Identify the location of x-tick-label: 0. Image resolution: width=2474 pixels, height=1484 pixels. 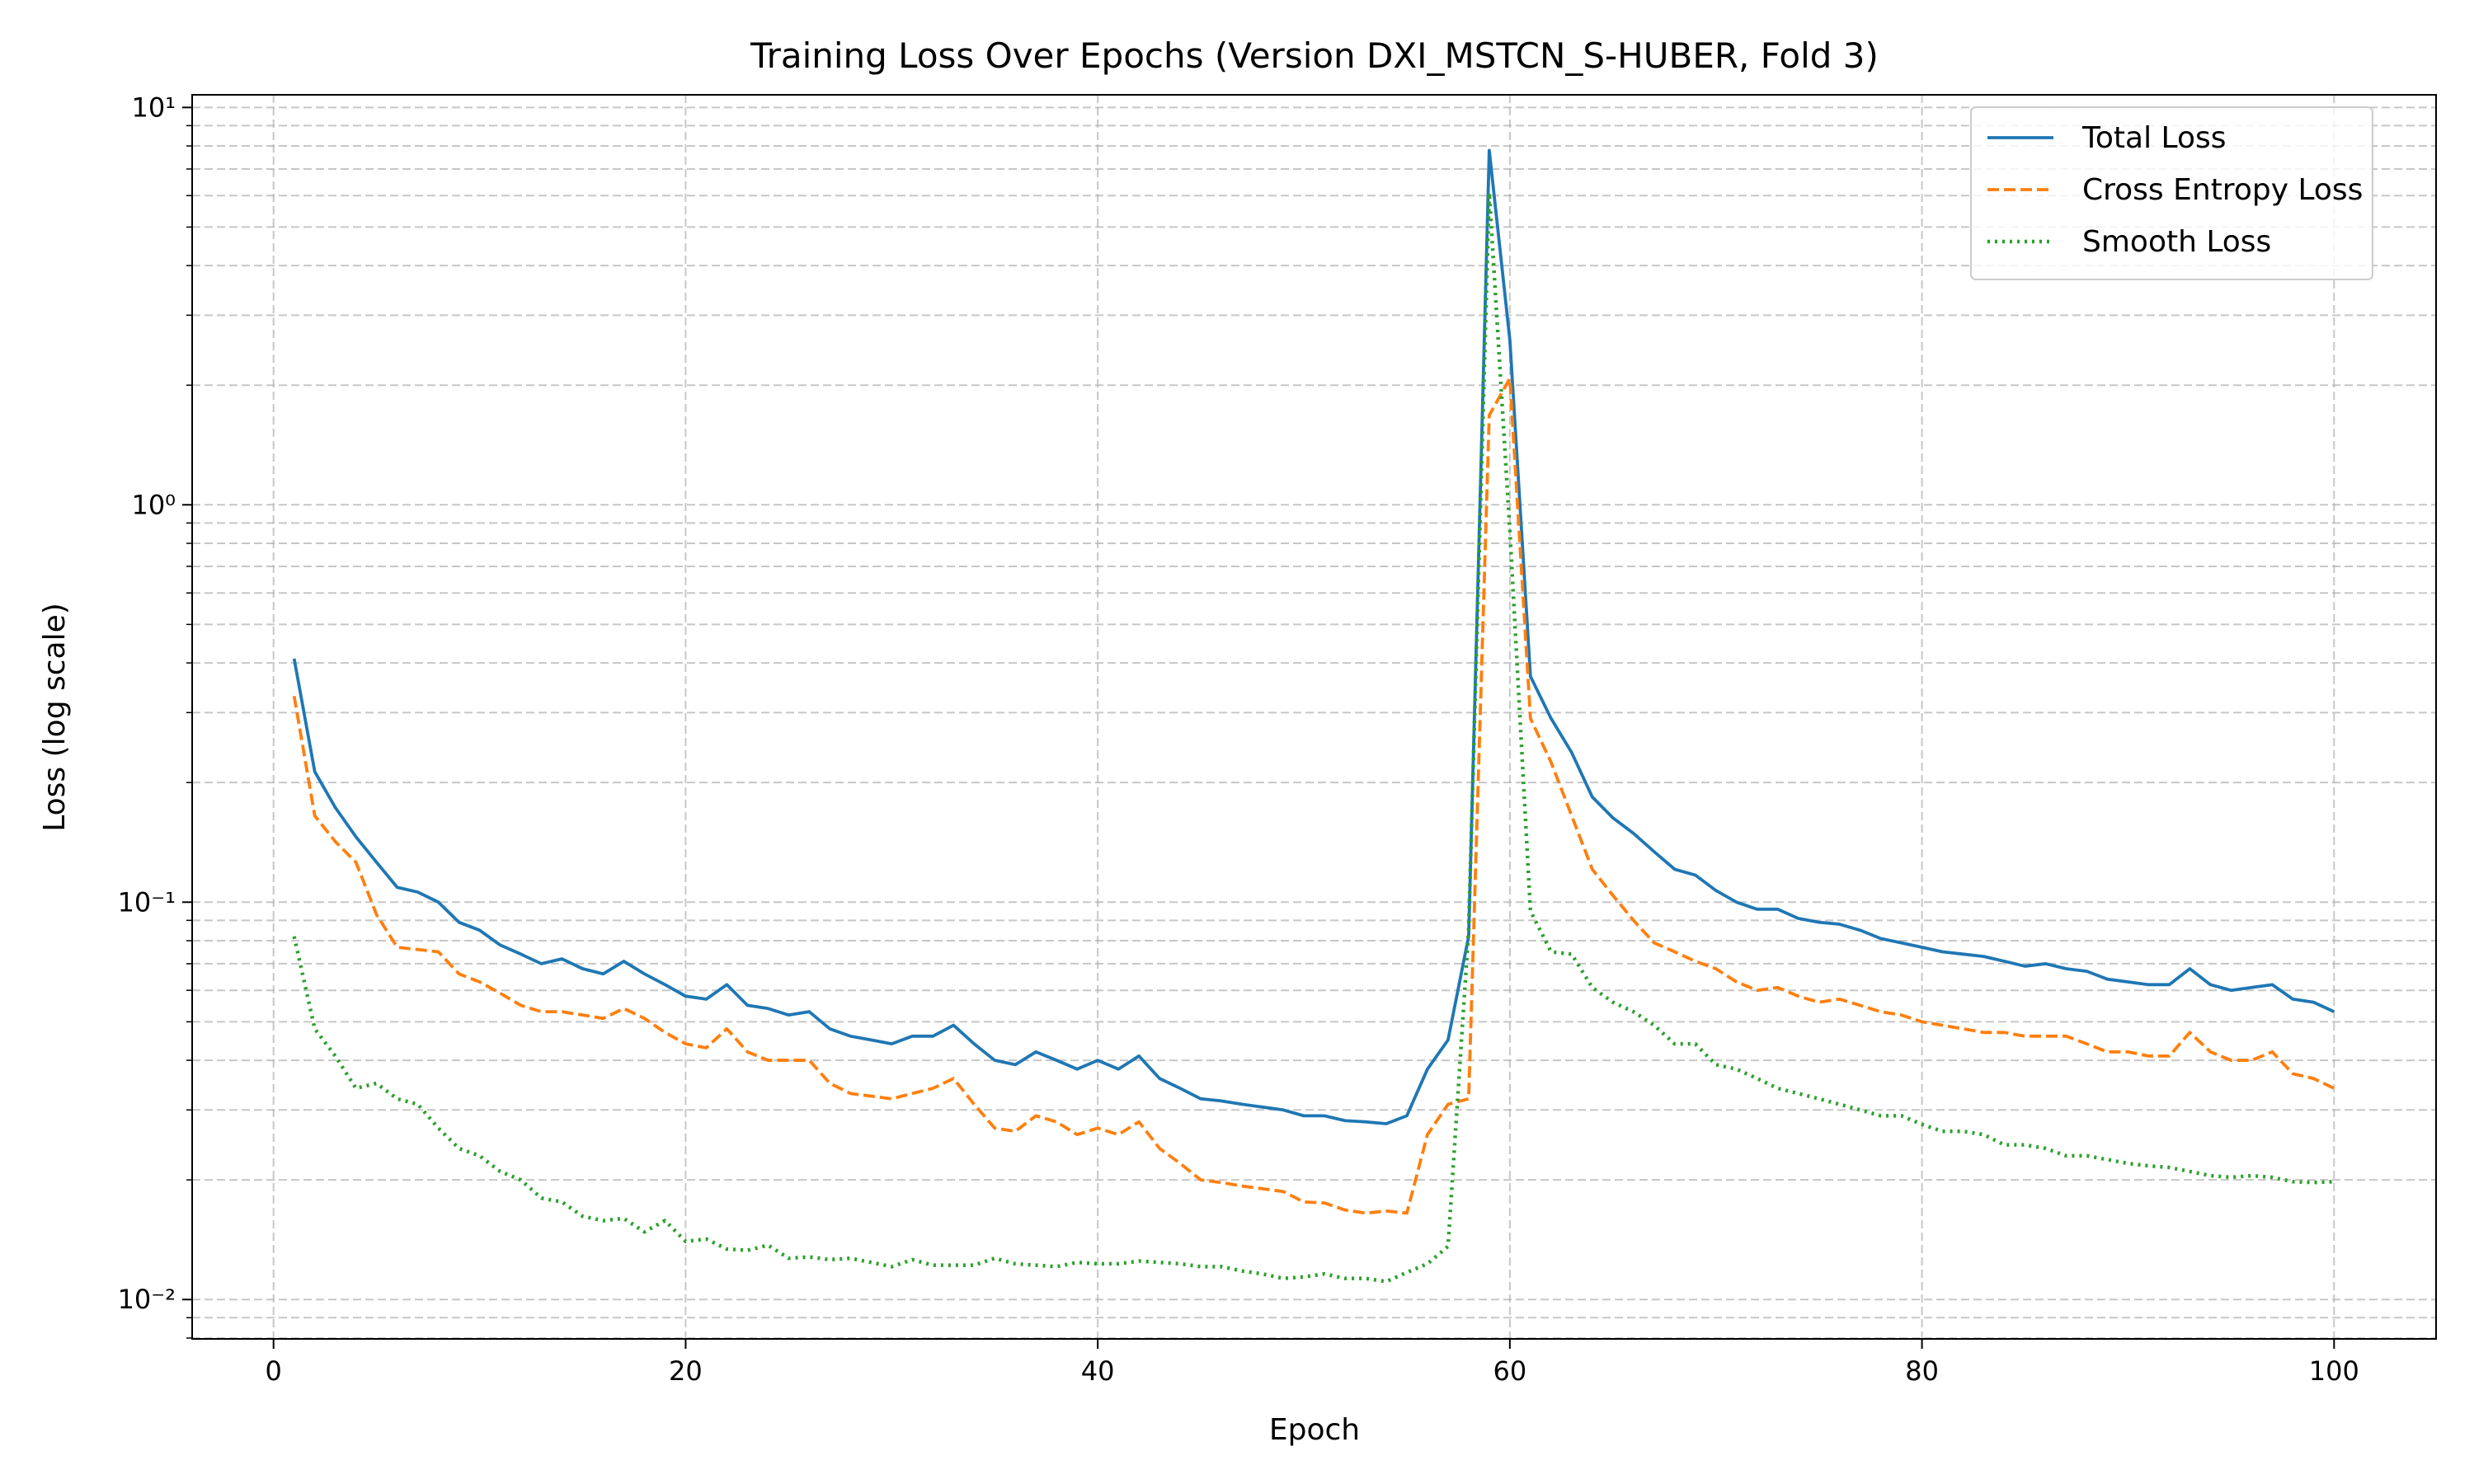
(274, 1371).